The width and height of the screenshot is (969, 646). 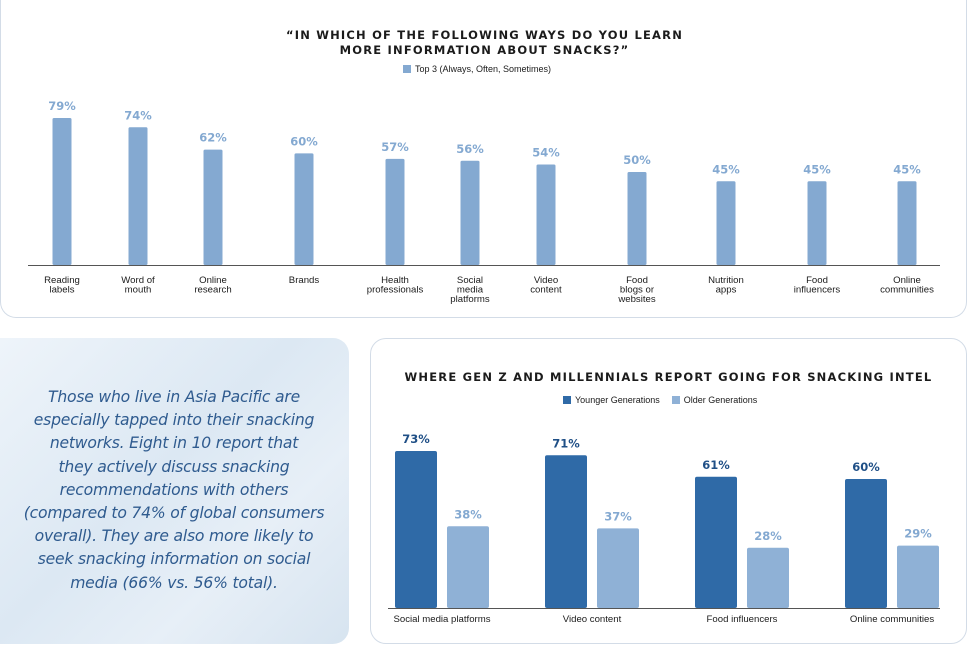 What do you see at coordinates (174, 513) in the screenshot?
I see `callout-line: (compared to 74% of global consumers` at bounding box center [174, 513].